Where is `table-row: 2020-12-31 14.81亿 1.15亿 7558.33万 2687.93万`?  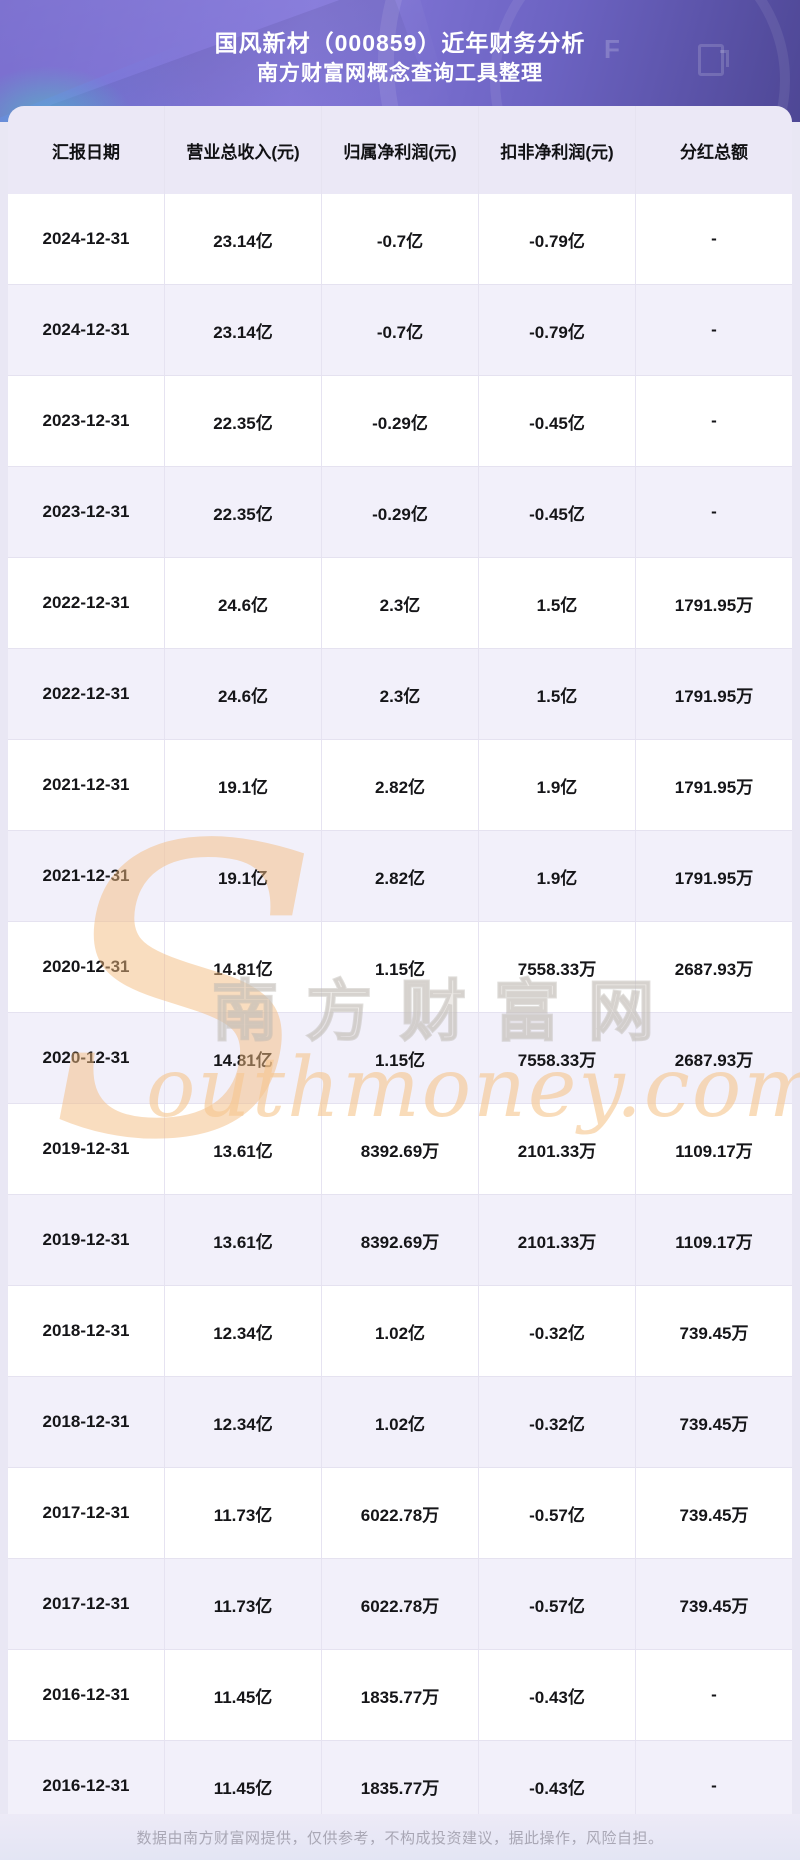
table-row: 2020-12-31 14.81亿 1.15亿 7558.33万 2687.93万 is located at coordinates (400, 1057).